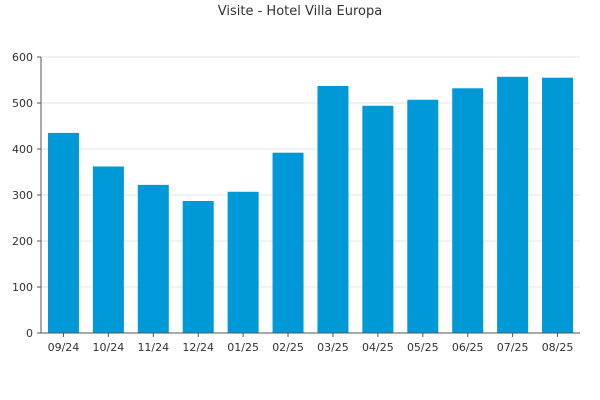 This screenshot has width=600, height=400. What do you see at coordinates (300, 11) in the screenshot?
I see `chart-title: Visite - Hotel Villa Europa` at bounding box center [300, 11].